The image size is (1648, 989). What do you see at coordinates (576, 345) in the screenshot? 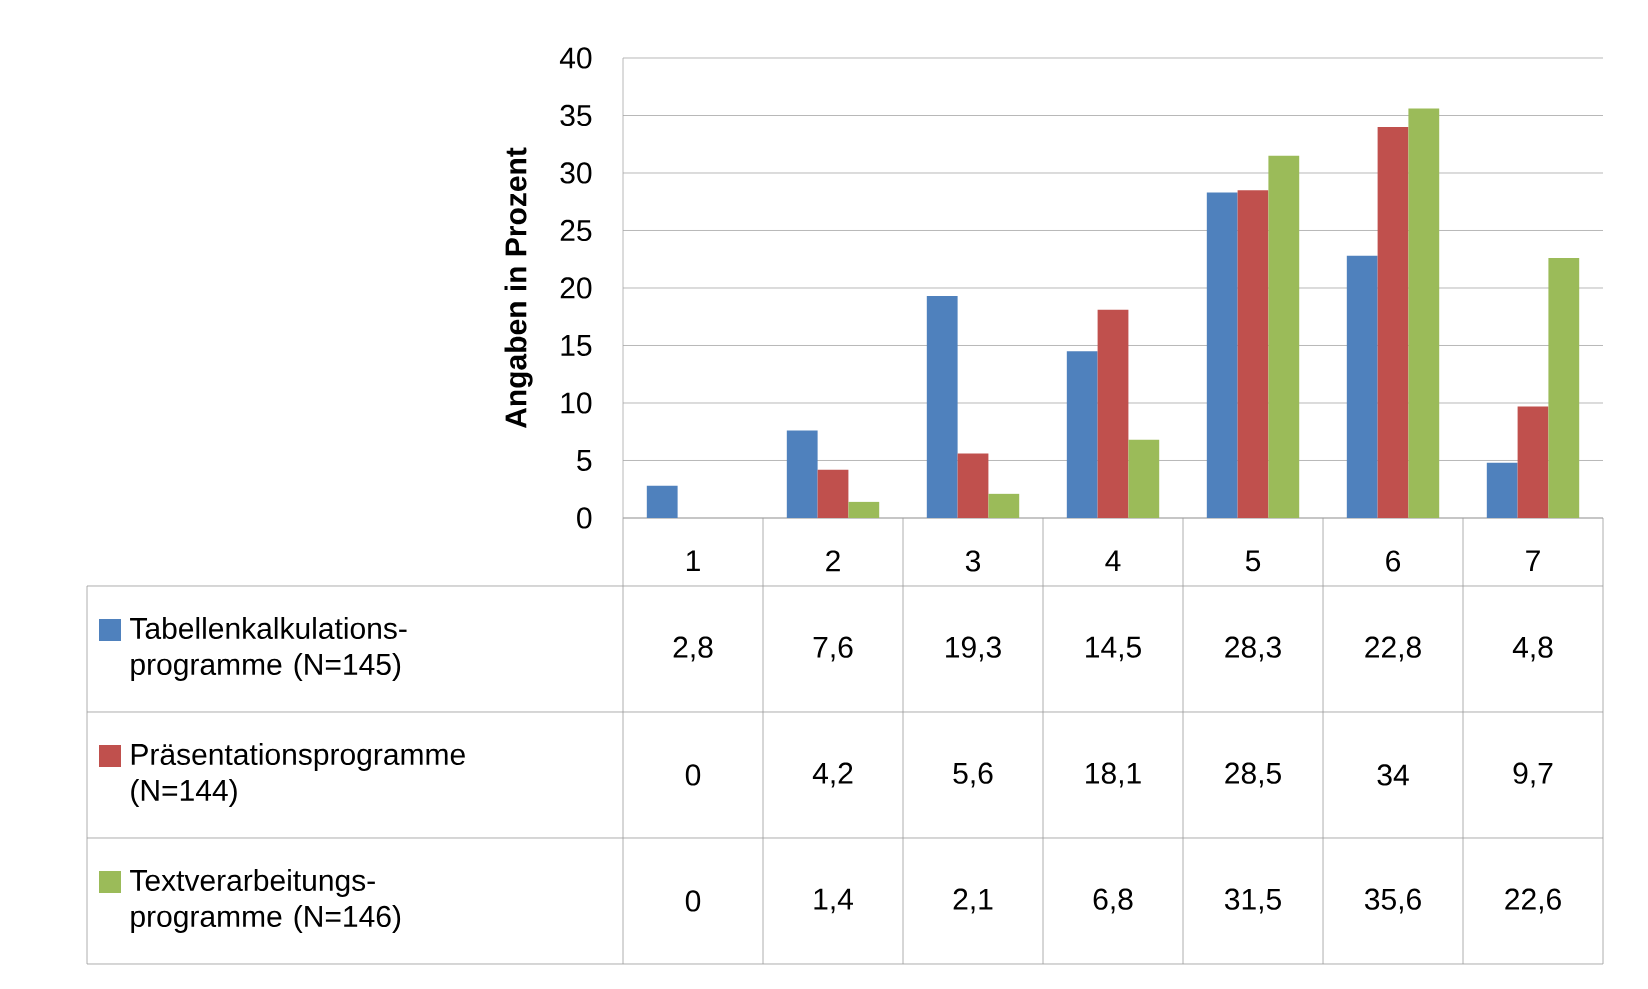
I see `y-tick-label: 15` at bounding box center [576, 345].